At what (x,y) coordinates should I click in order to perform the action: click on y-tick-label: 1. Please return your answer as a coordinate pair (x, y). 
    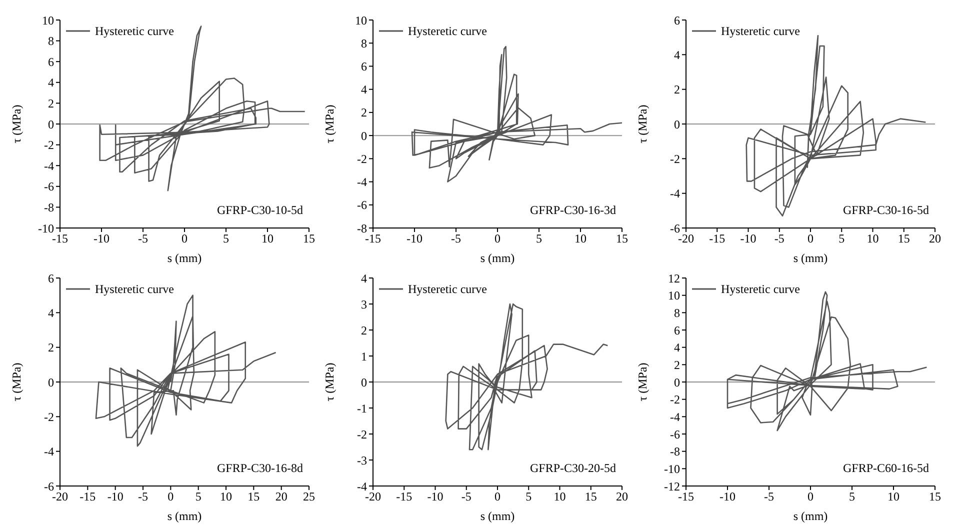
    Looking at the image, I should click on (364, 356).